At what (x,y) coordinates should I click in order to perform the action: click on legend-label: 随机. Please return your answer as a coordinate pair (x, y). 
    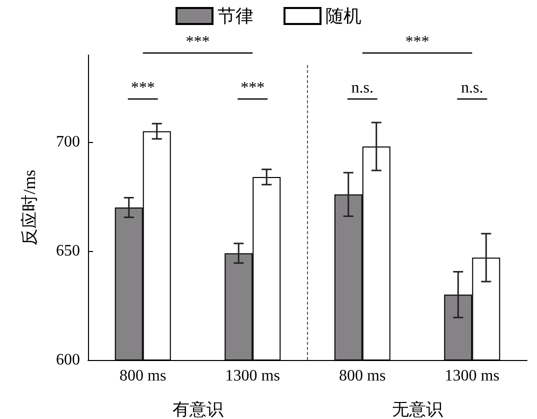
    Looking at the image, I should click on (344, 16).